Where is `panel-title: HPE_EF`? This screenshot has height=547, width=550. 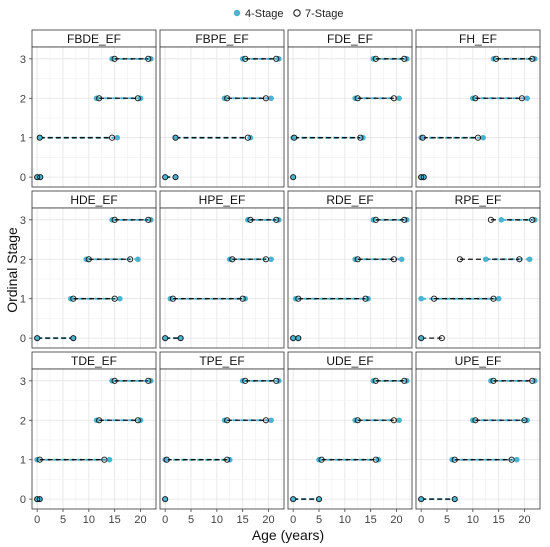 panel-title: HPE_EF is located at coordinates (222, 200).